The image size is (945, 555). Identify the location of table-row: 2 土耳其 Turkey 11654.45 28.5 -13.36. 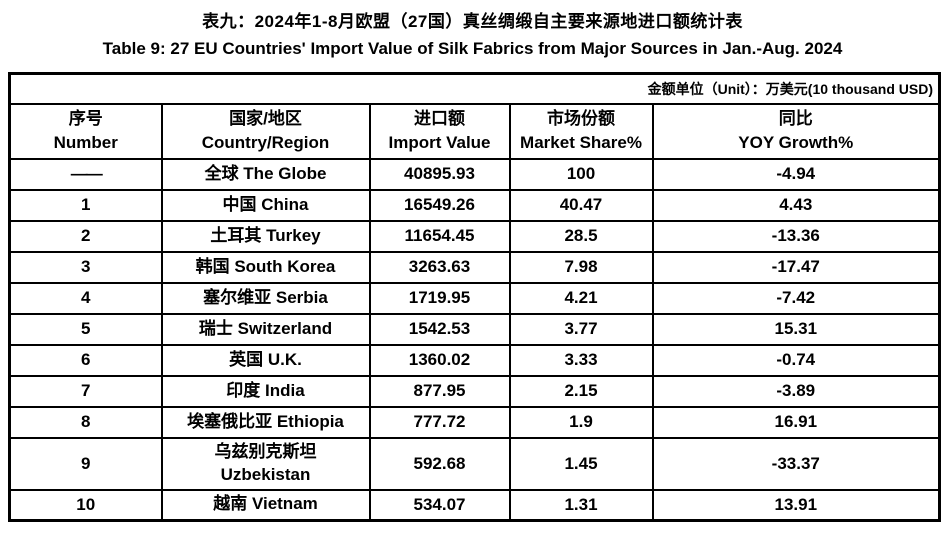
(474, 236).